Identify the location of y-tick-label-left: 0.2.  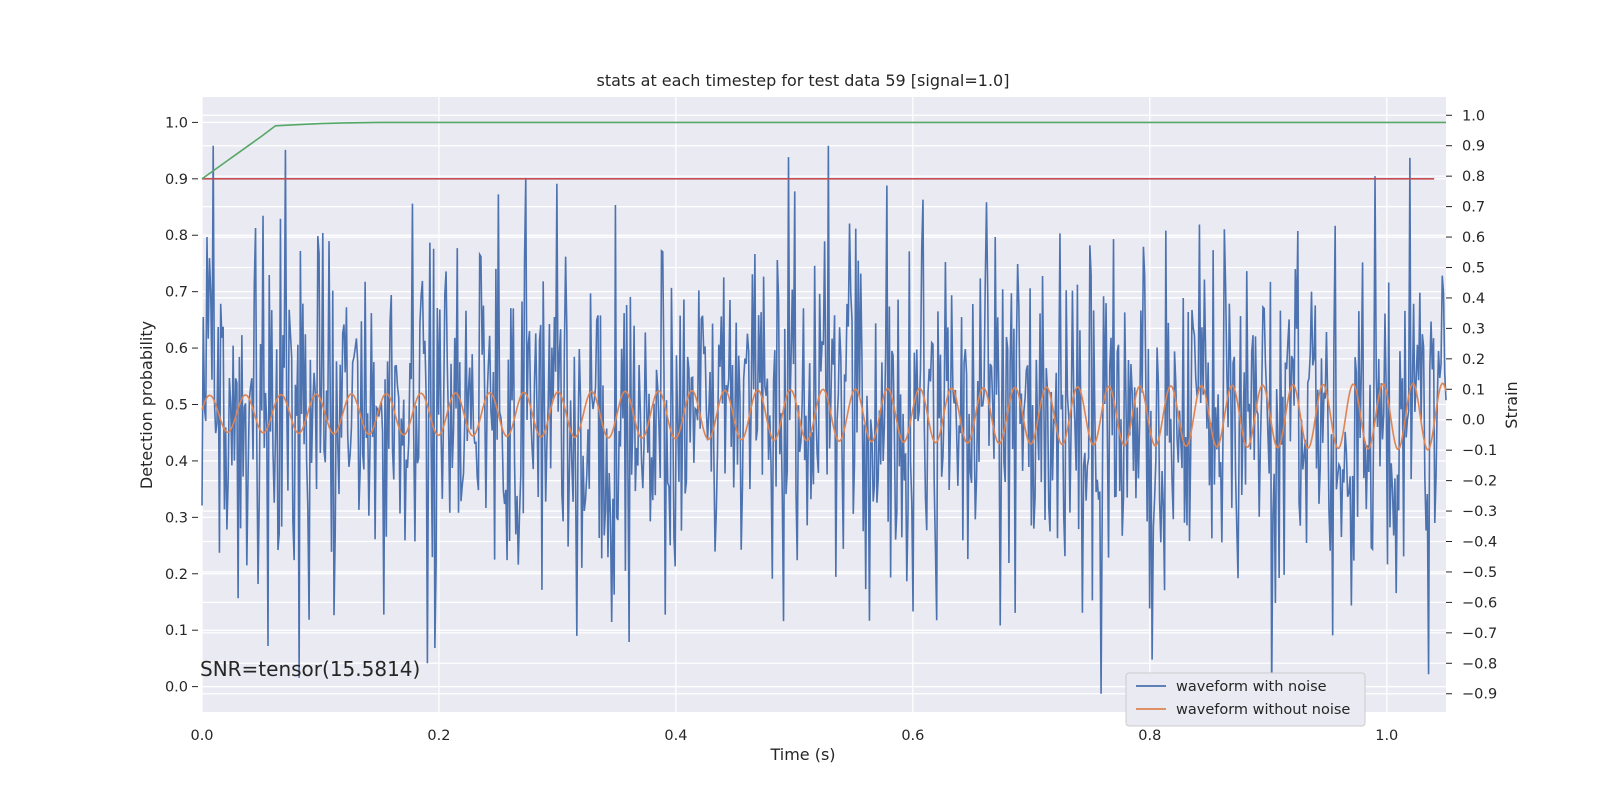
(176, 575).